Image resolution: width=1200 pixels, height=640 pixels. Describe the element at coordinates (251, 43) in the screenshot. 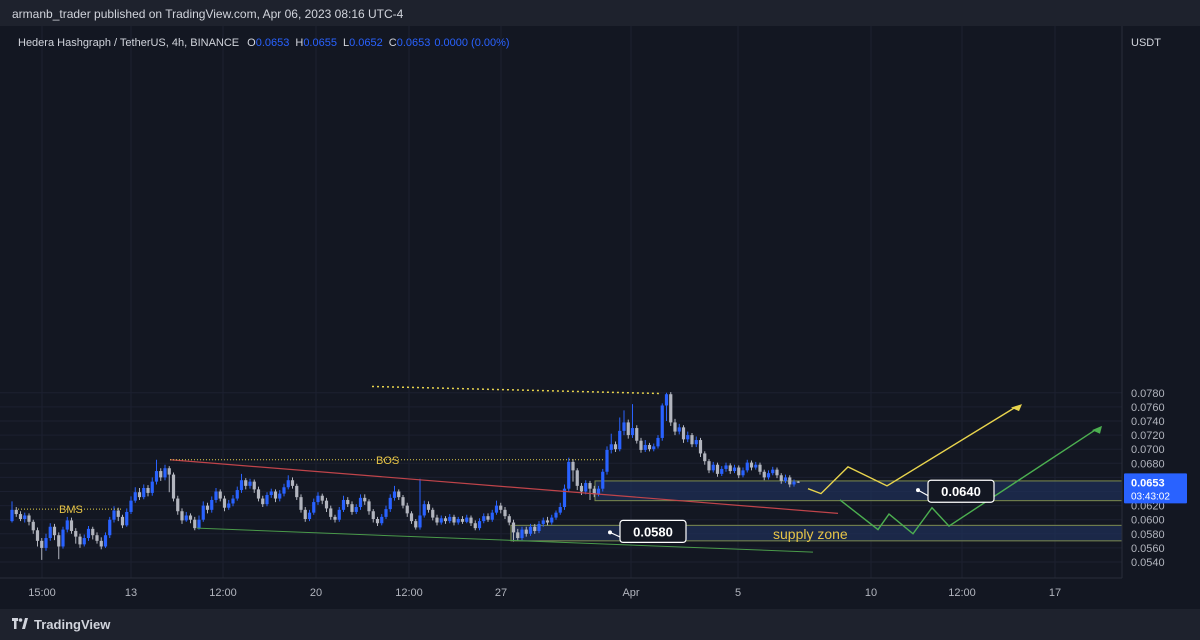

I see `open-label: O` at that location.